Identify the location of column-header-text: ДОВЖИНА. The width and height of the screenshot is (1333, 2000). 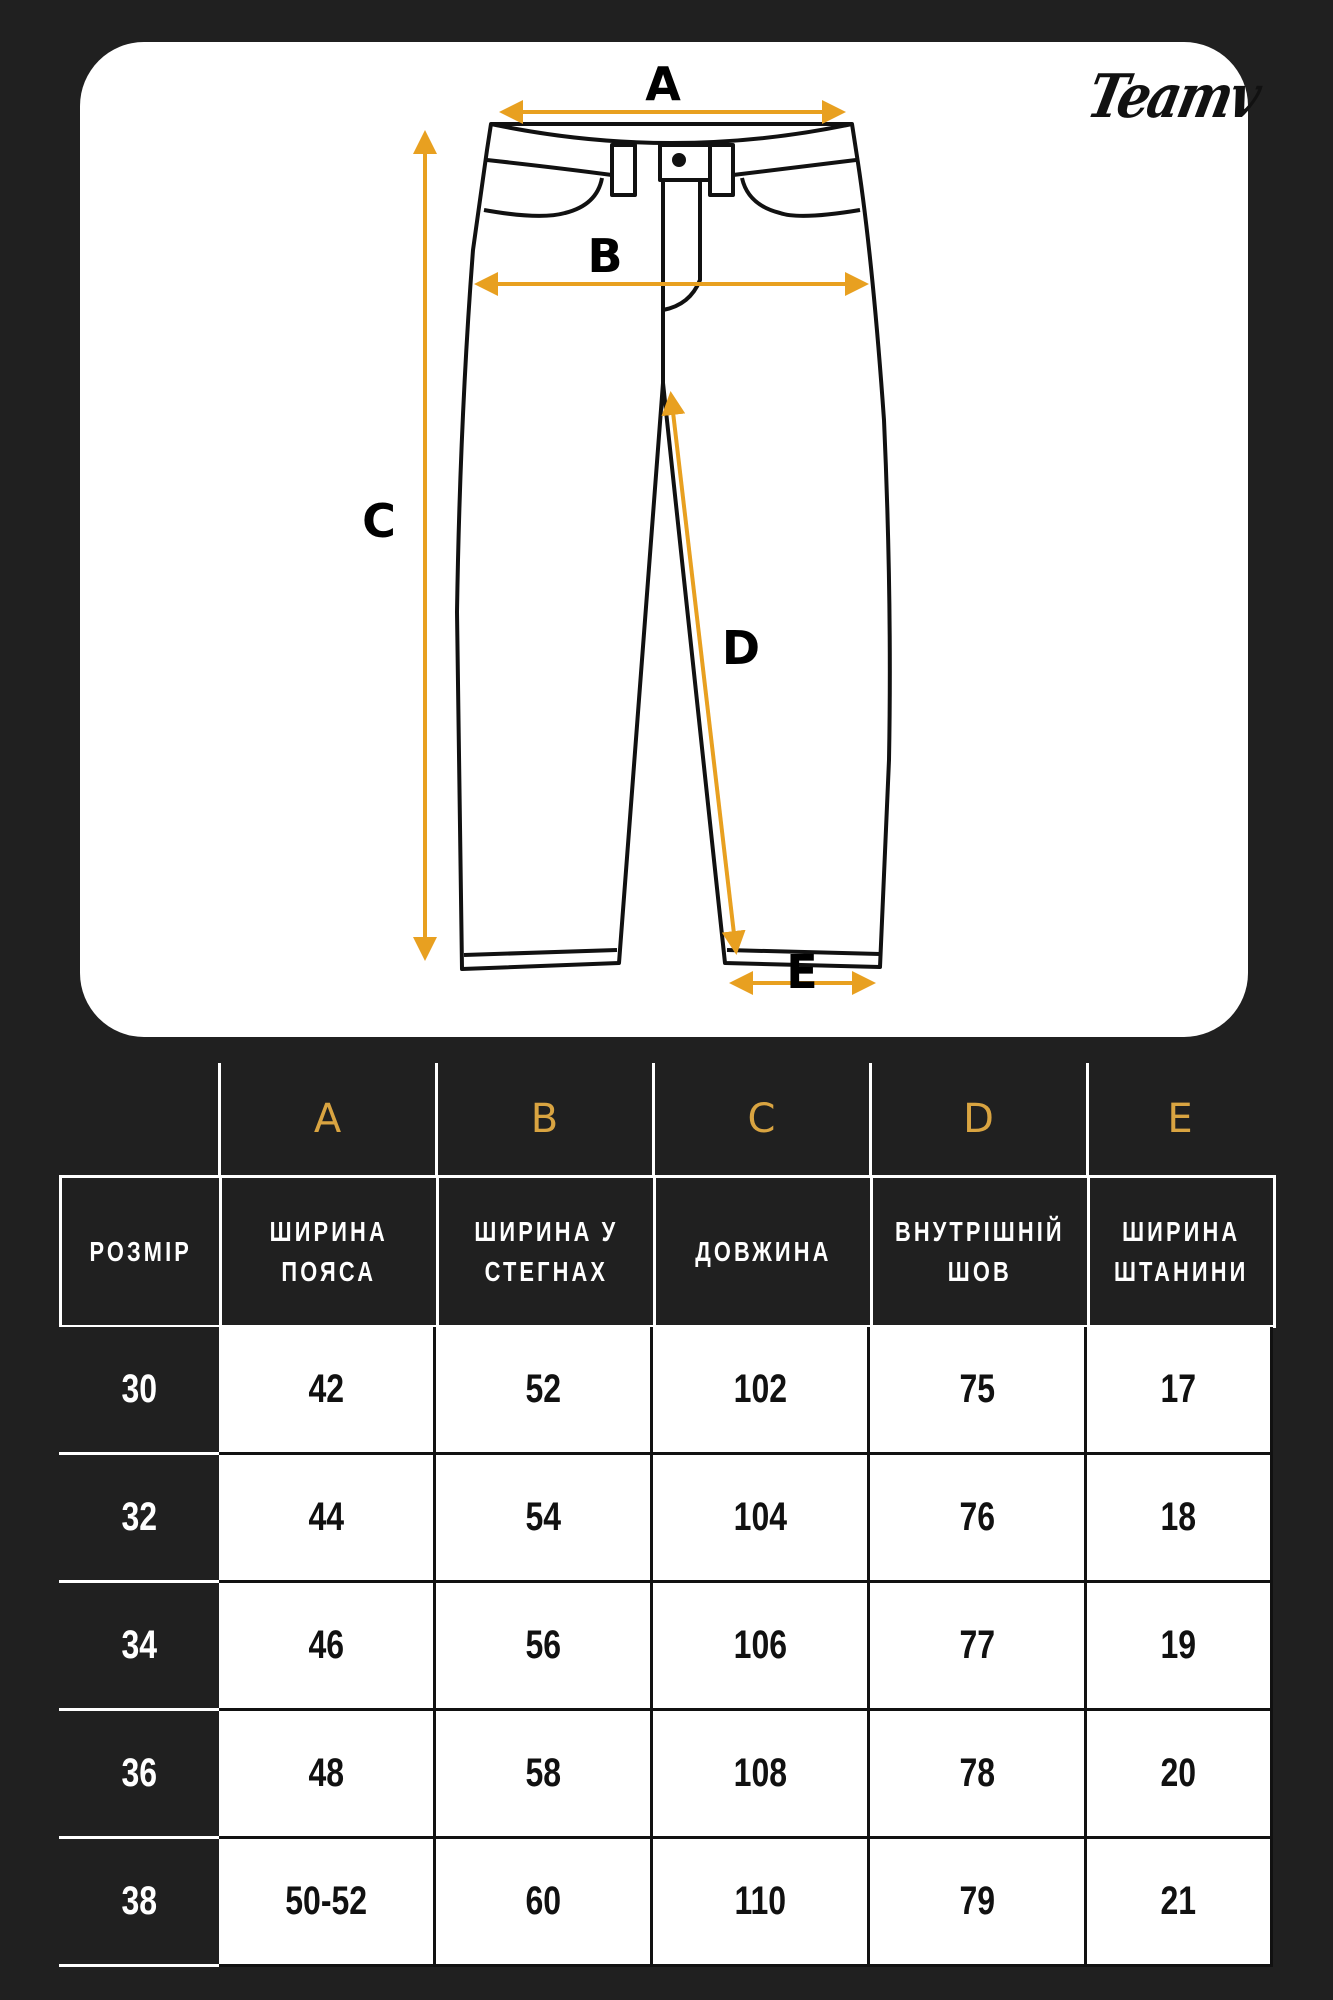
(763, 1251).